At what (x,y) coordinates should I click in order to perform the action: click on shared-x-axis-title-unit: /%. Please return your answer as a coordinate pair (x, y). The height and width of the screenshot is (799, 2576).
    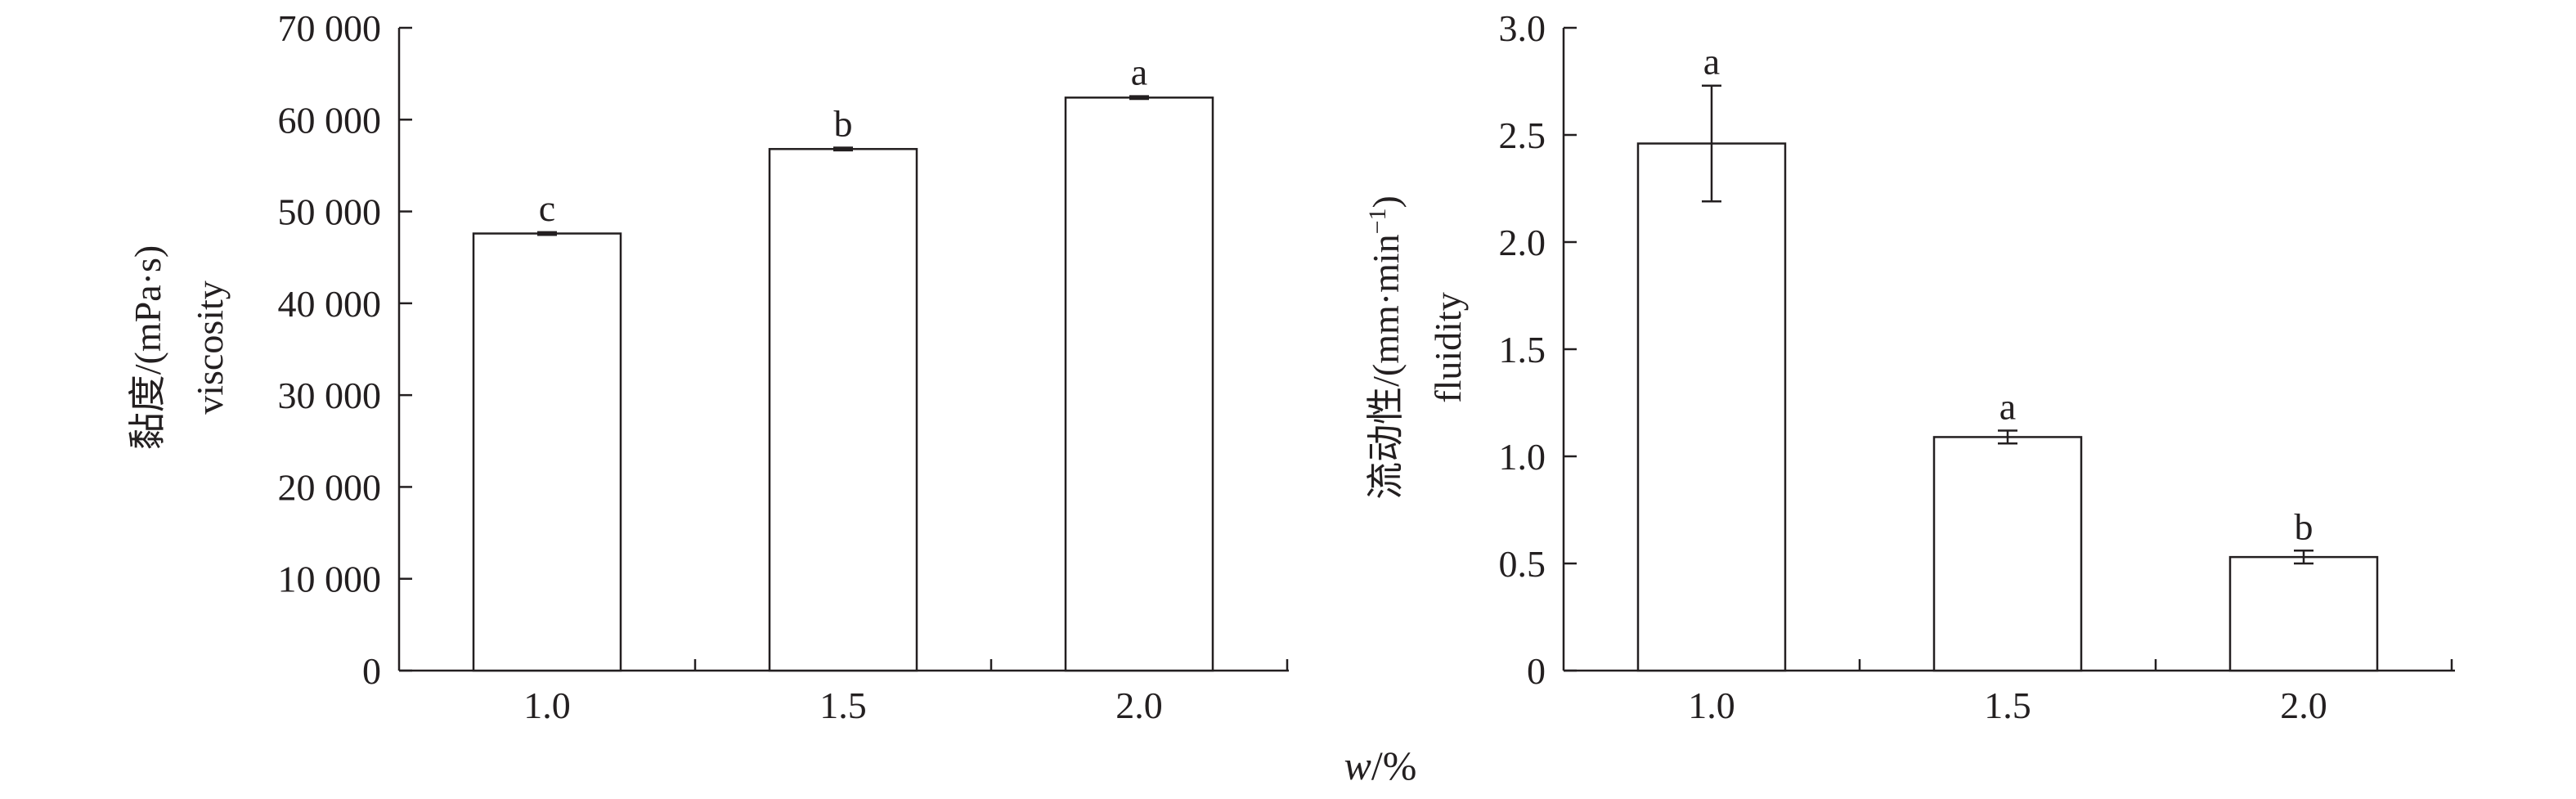
    Looking at the image, I should click on (1394, 765).